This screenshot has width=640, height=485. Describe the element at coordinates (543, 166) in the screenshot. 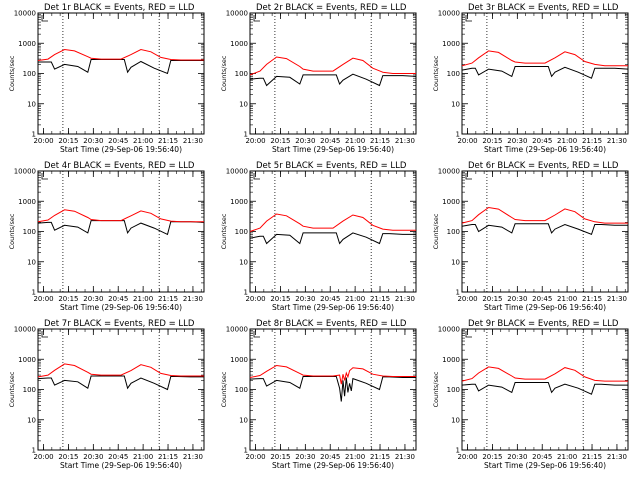

I see `panel-title: Det 6r BLACK = Events, RED = LLD` at that location.